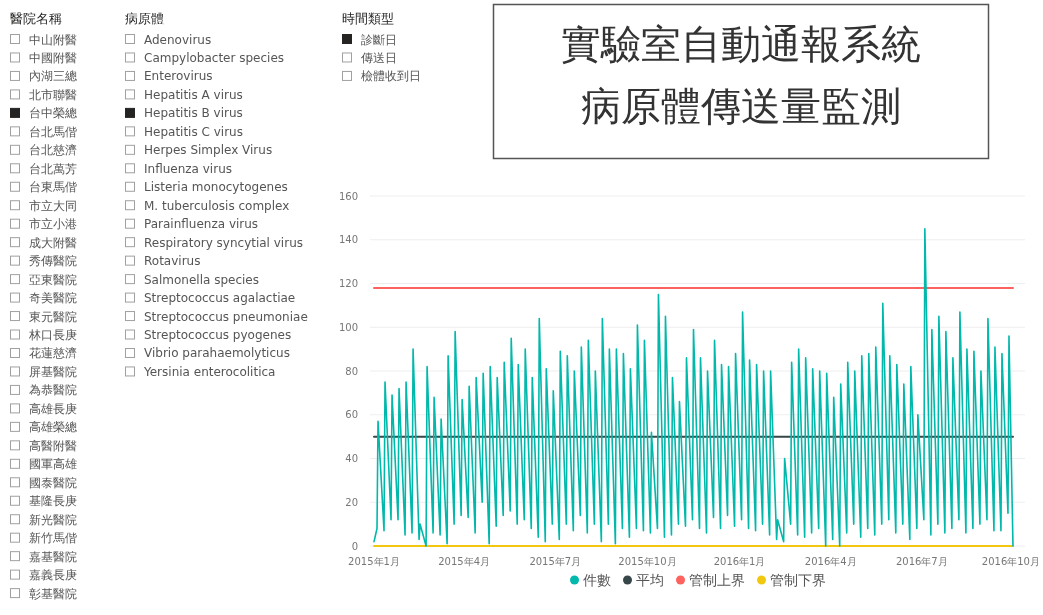 The height and width of the screenshot is (615, 1043). Describe the element at coordinates (53, 76) in the screenshot. I see `category-label: 內湖三總` at that location.